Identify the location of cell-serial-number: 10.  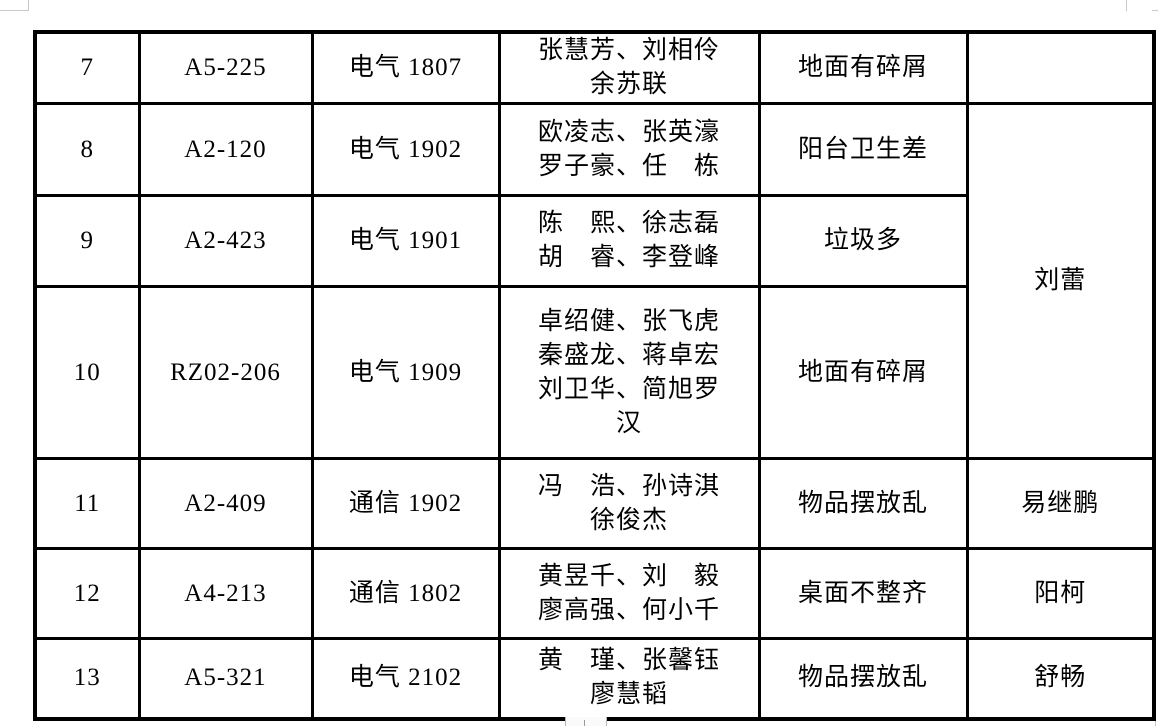
(87, 372).